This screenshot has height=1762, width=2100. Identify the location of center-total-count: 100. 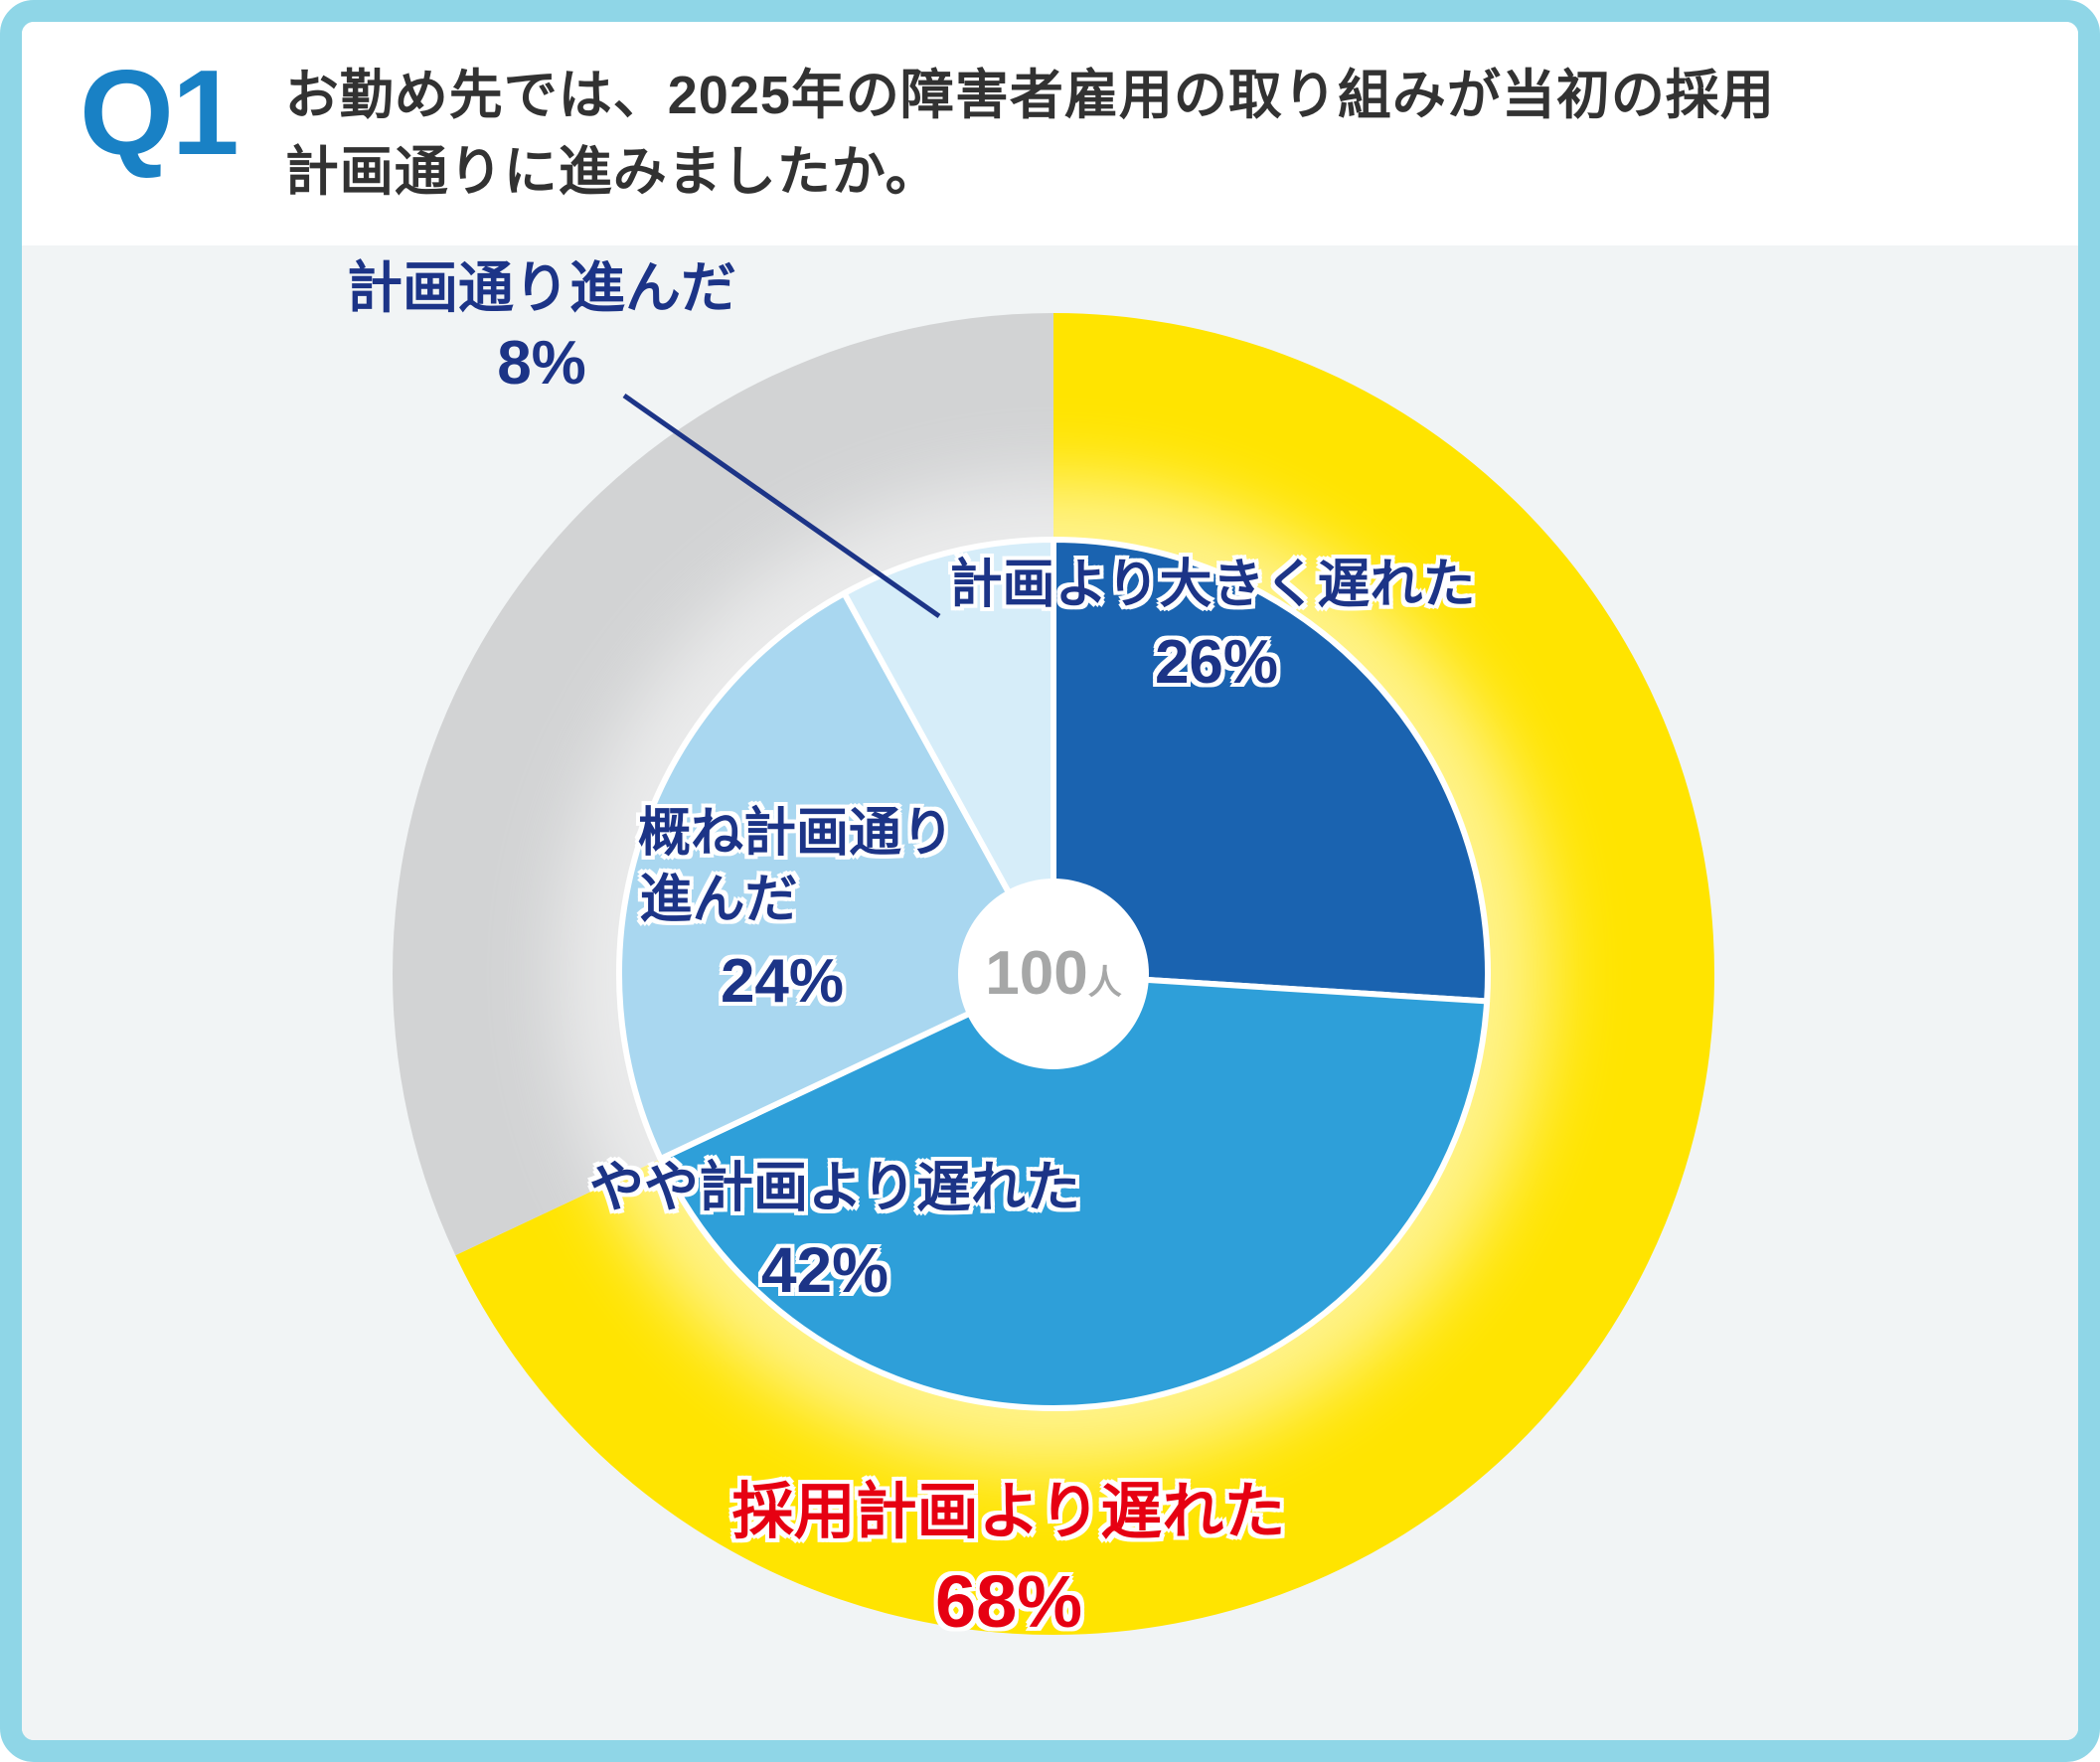
(1036, 973).